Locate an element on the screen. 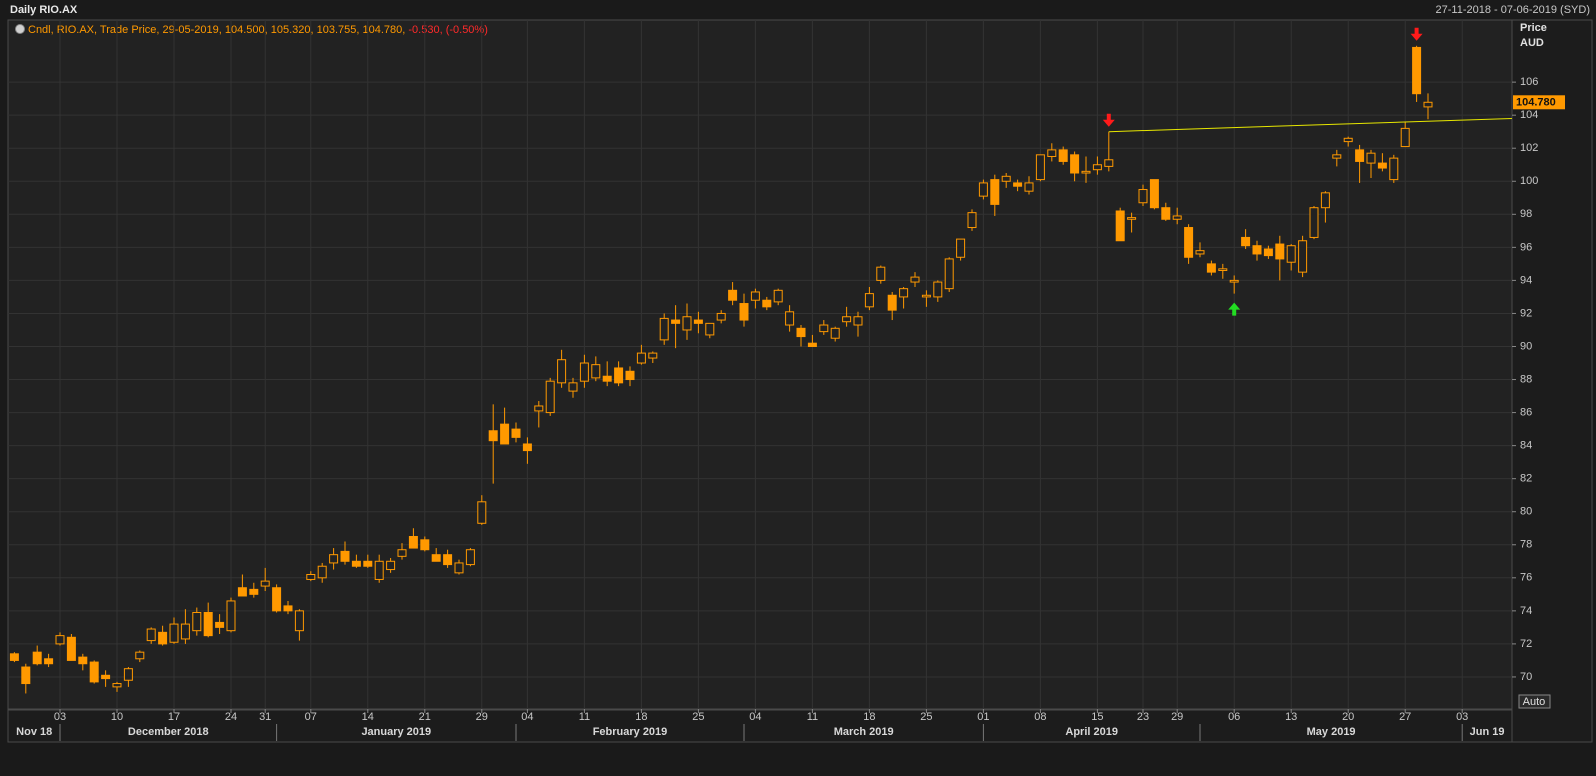 The width and height of the screenshot is (1596, 776). chart-title: Daily RIO.AX is located at coordinates (44, 10).